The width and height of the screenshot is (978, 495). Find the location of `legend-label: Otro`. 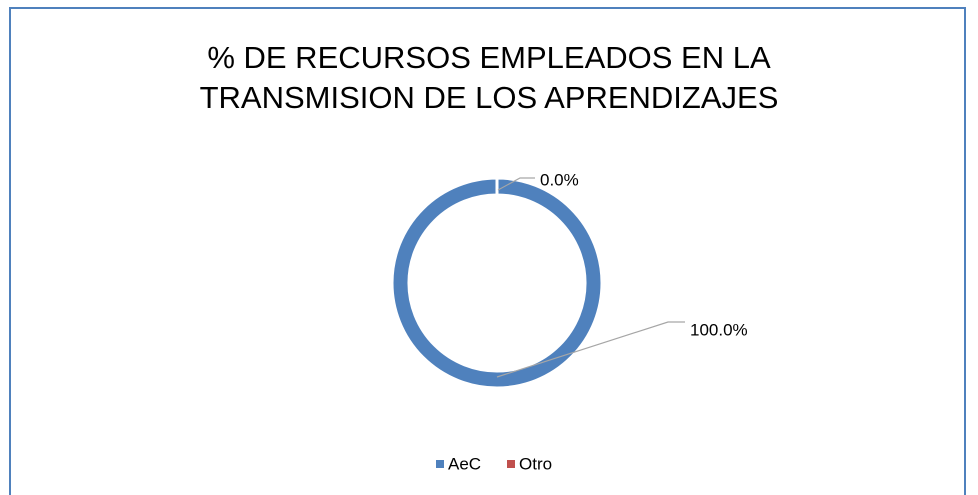

legend-label: Otro is located at coordinates (535, 463).